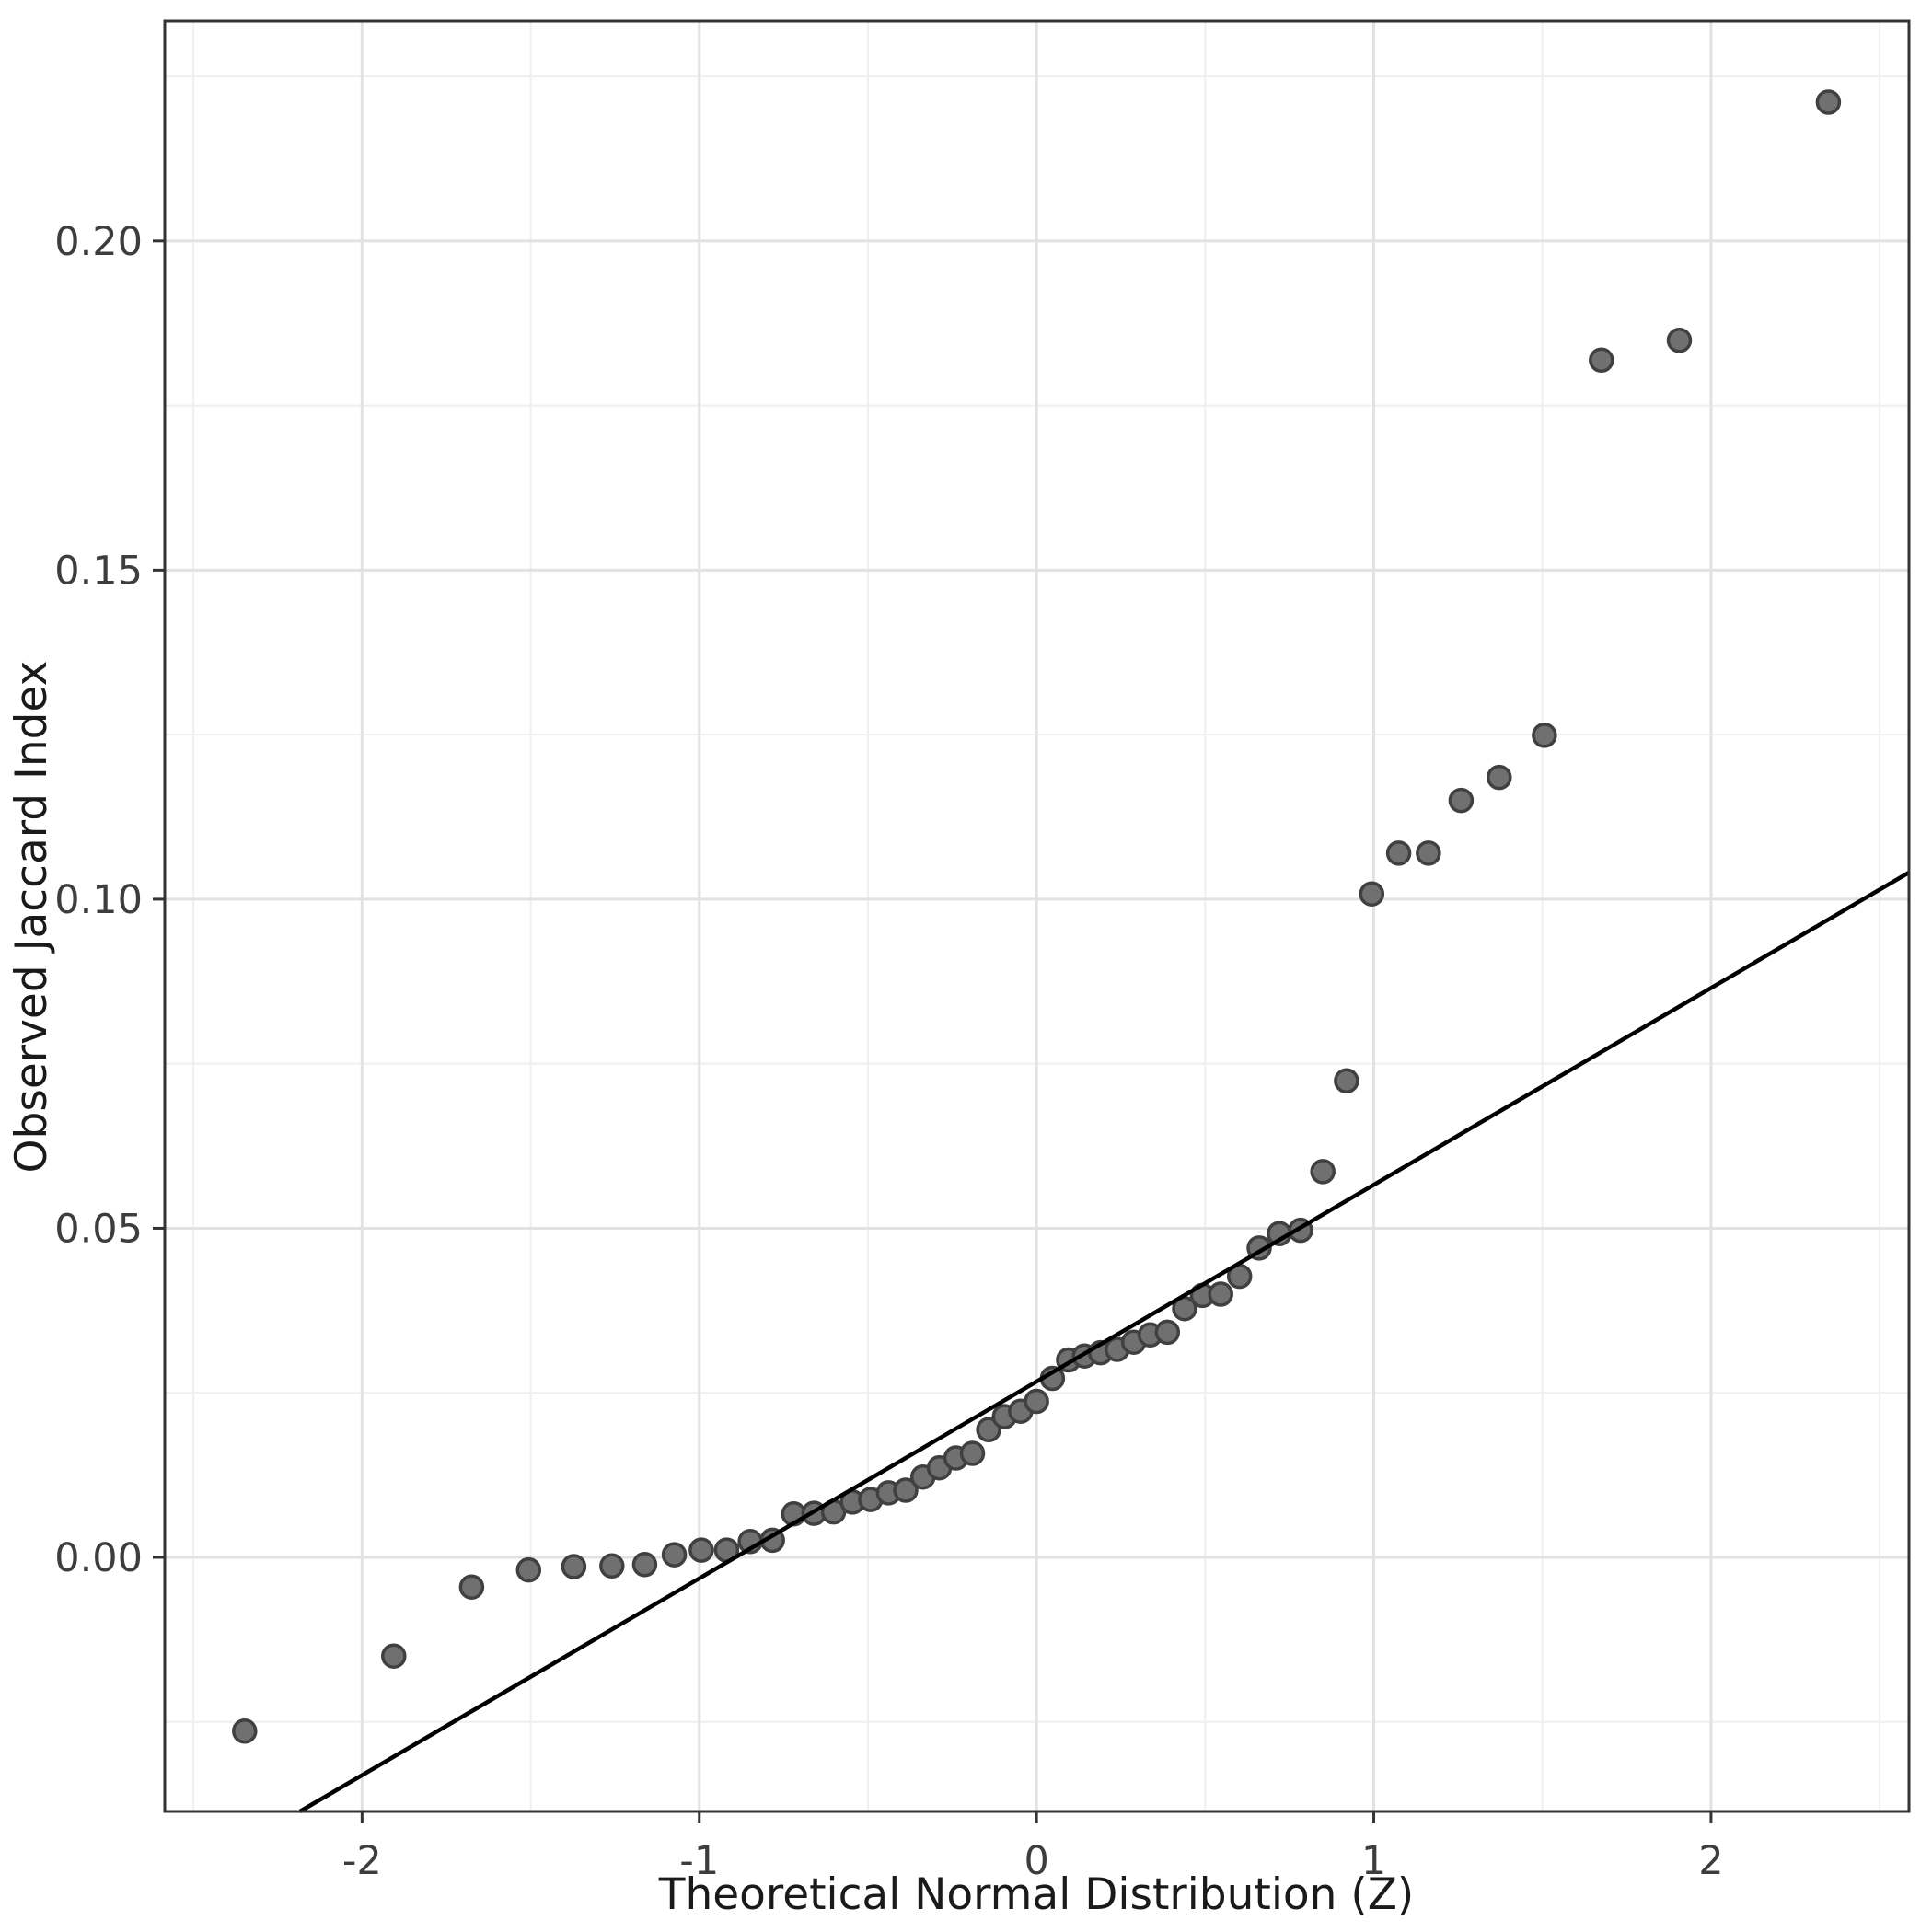 This screenshot has height=1932, width=1932. Describe the element at coordinates (1036, 1861) in the screenshot. I see `x-tick-label: 0` at that location.